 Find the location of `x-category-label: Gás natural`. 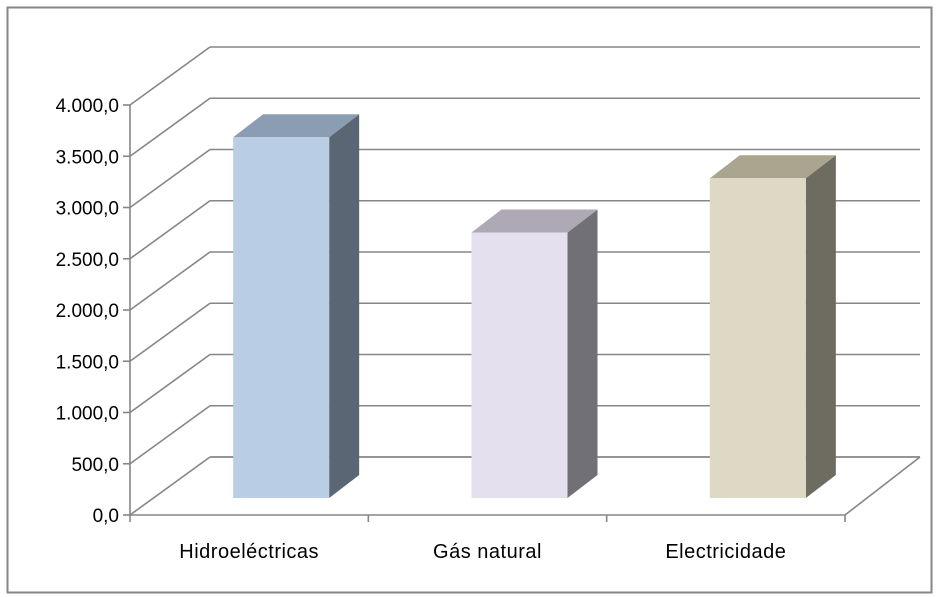

x-category-label: Gás natural is located at coordinates (487, 552).